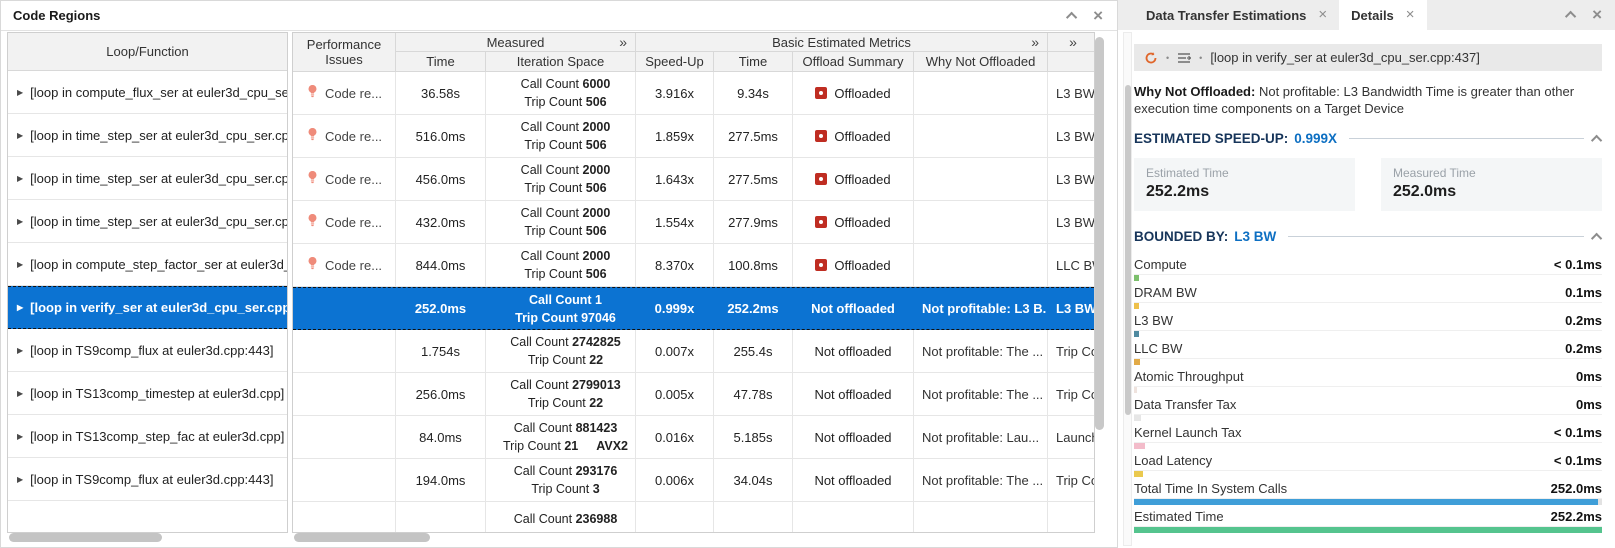  Describe the element at coordinates (565, 518) in the screenshot. I see `call-count: Call Count 236988` at that location.